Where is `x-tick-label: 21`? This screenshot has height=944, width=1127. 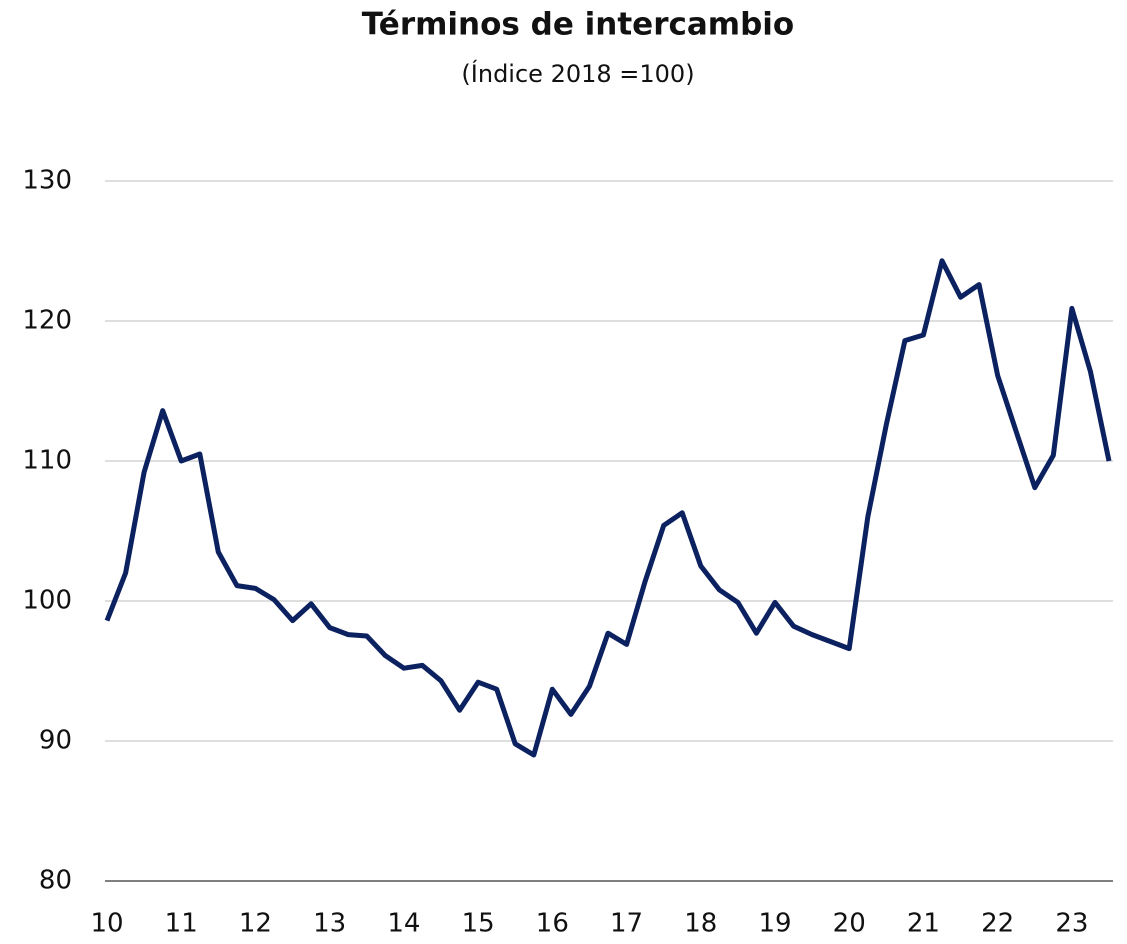
x-tick-label: 21 is located at coordinates (923, 924).